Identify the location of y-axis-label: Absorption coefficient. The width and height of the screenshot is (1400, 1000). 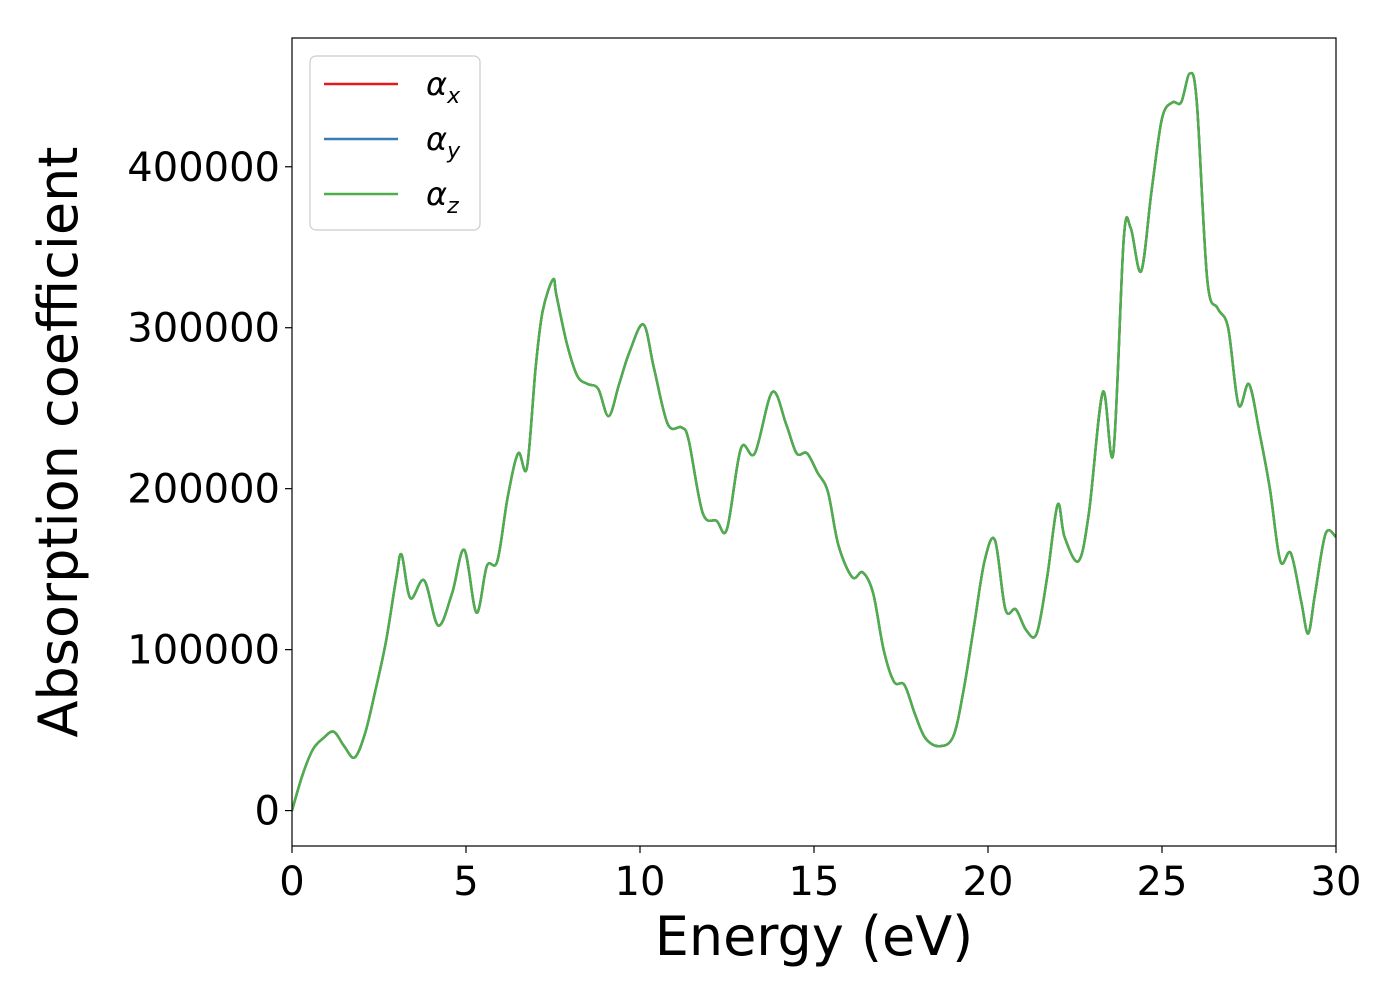
(58, 442).